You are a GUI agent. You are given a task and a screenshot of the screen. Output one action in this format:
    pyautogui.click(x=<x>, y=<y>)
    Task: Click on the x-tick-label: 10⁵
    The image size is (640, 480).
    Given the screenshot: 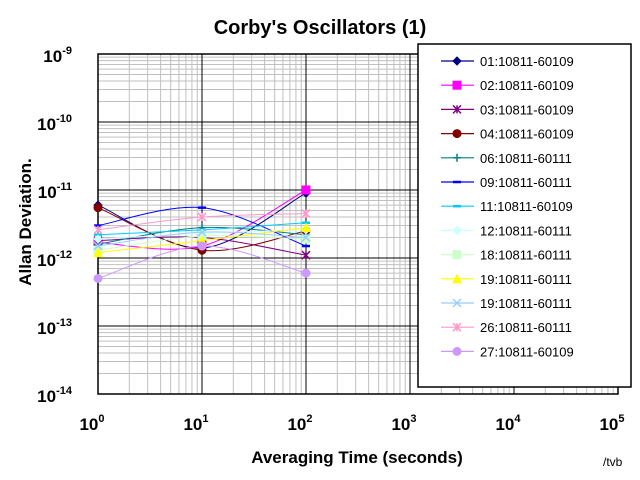 What is the action you would take?
    pyautogui.click(x=611, y=423)
    